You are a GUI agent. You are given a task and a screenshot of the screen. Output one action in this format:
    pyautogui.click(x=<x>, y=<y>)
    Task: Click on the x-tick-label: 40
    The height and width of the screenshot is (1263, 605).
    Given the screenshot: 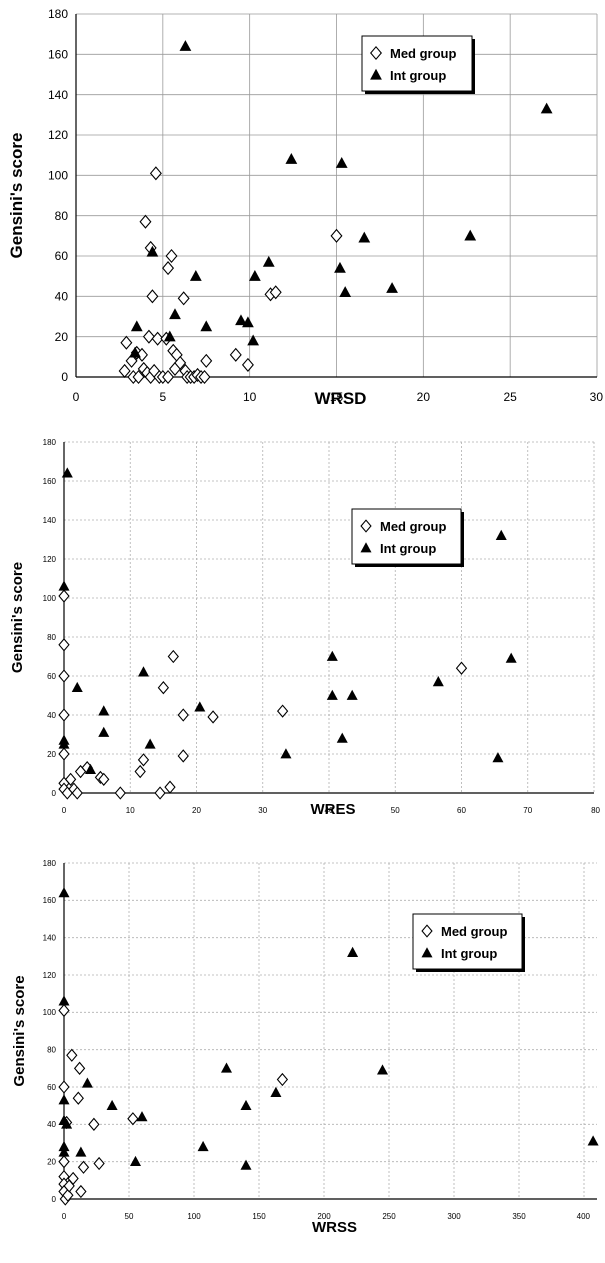 What is the action you would take?
    pyautogui.click(x=329, y=810)
    